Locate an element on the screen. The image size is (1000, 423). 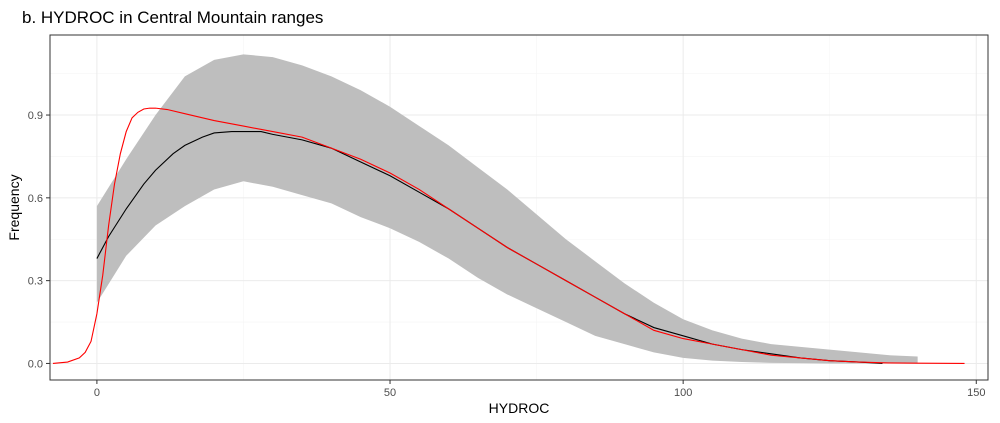
y-axis: 0.0 0.3 0.6 0.9 is located at coordinates (39, 240).